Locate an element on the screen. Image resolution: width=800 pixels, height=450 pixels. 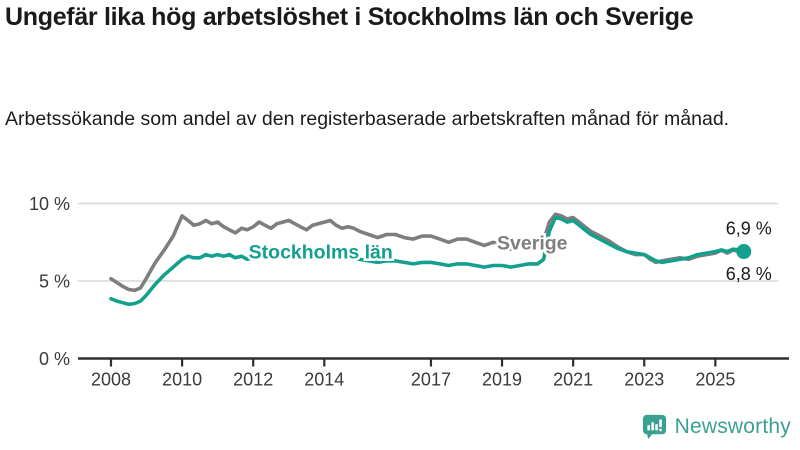
x-tick-label: 2012 is located at coordinates (253, 380).